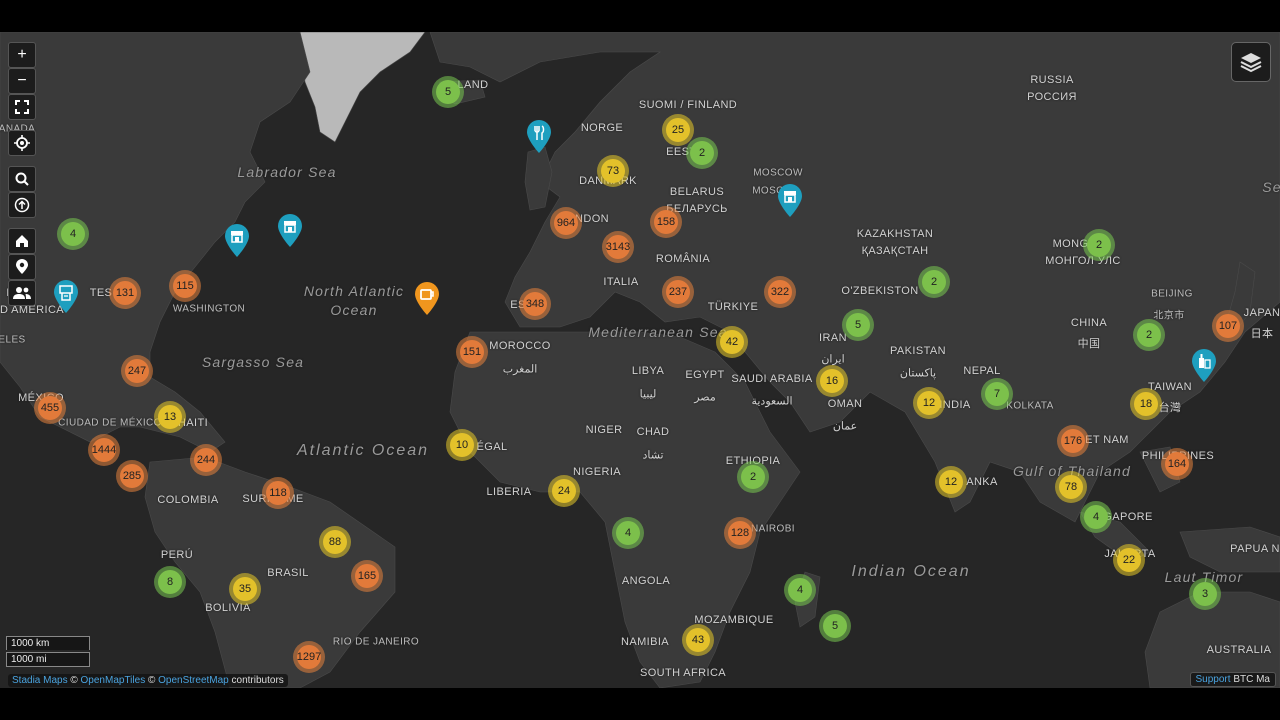  I want to click on bar-pin, so click(1204, 365).